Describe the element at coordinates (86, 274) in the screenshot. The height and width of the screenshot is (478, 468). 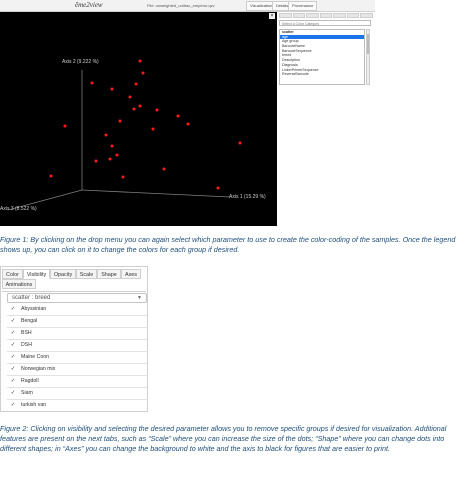
I see `tab-scale: Scale` at that location.